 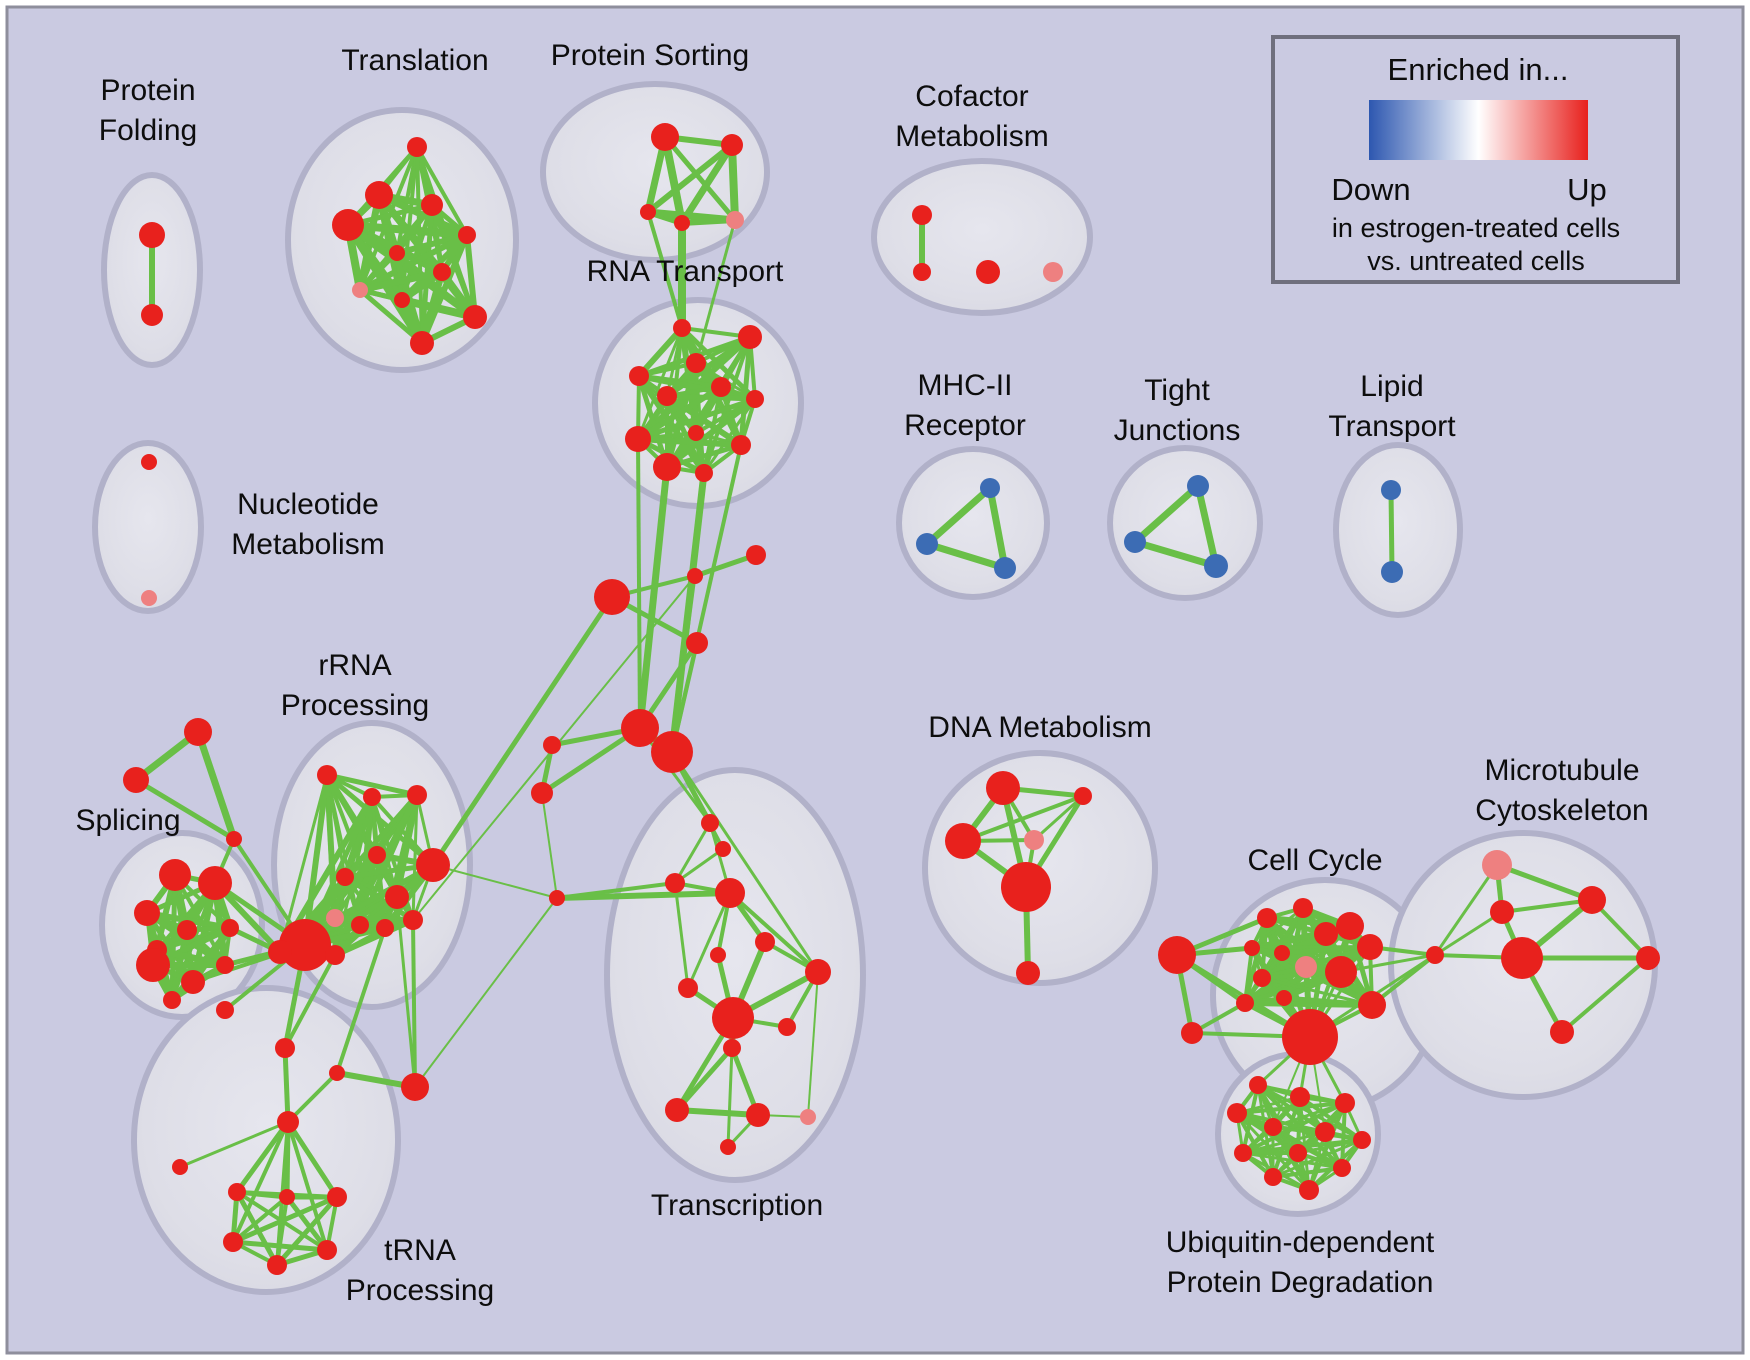 What do you see at coordinates (557, 898) in the screenshot?
I see `graph-node-jn9` at bounding box center [557, 898].